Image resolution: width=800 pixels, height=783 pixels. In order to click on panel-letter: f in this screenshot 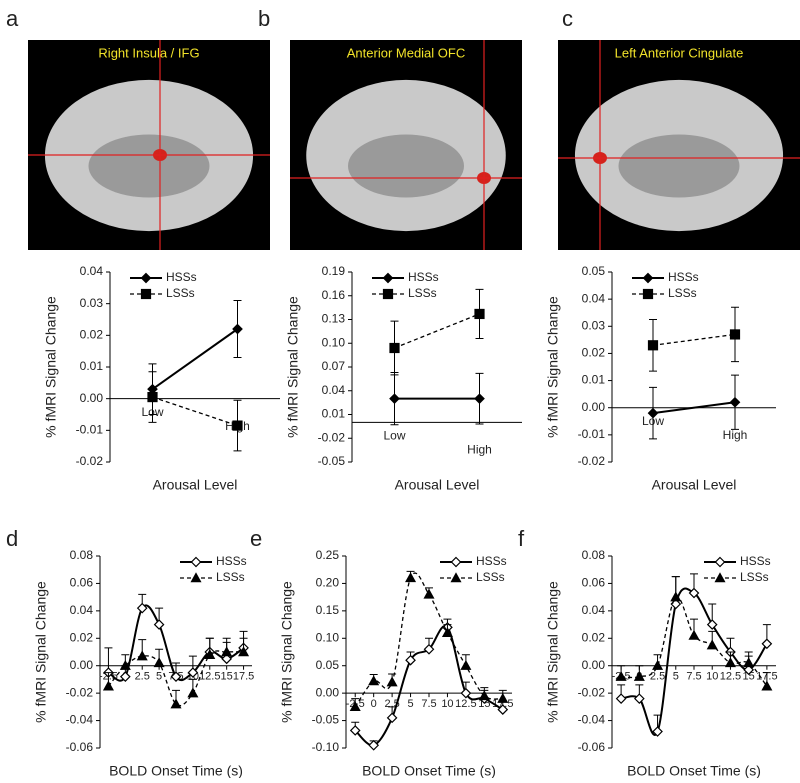, I will do `click(521, 538)`.